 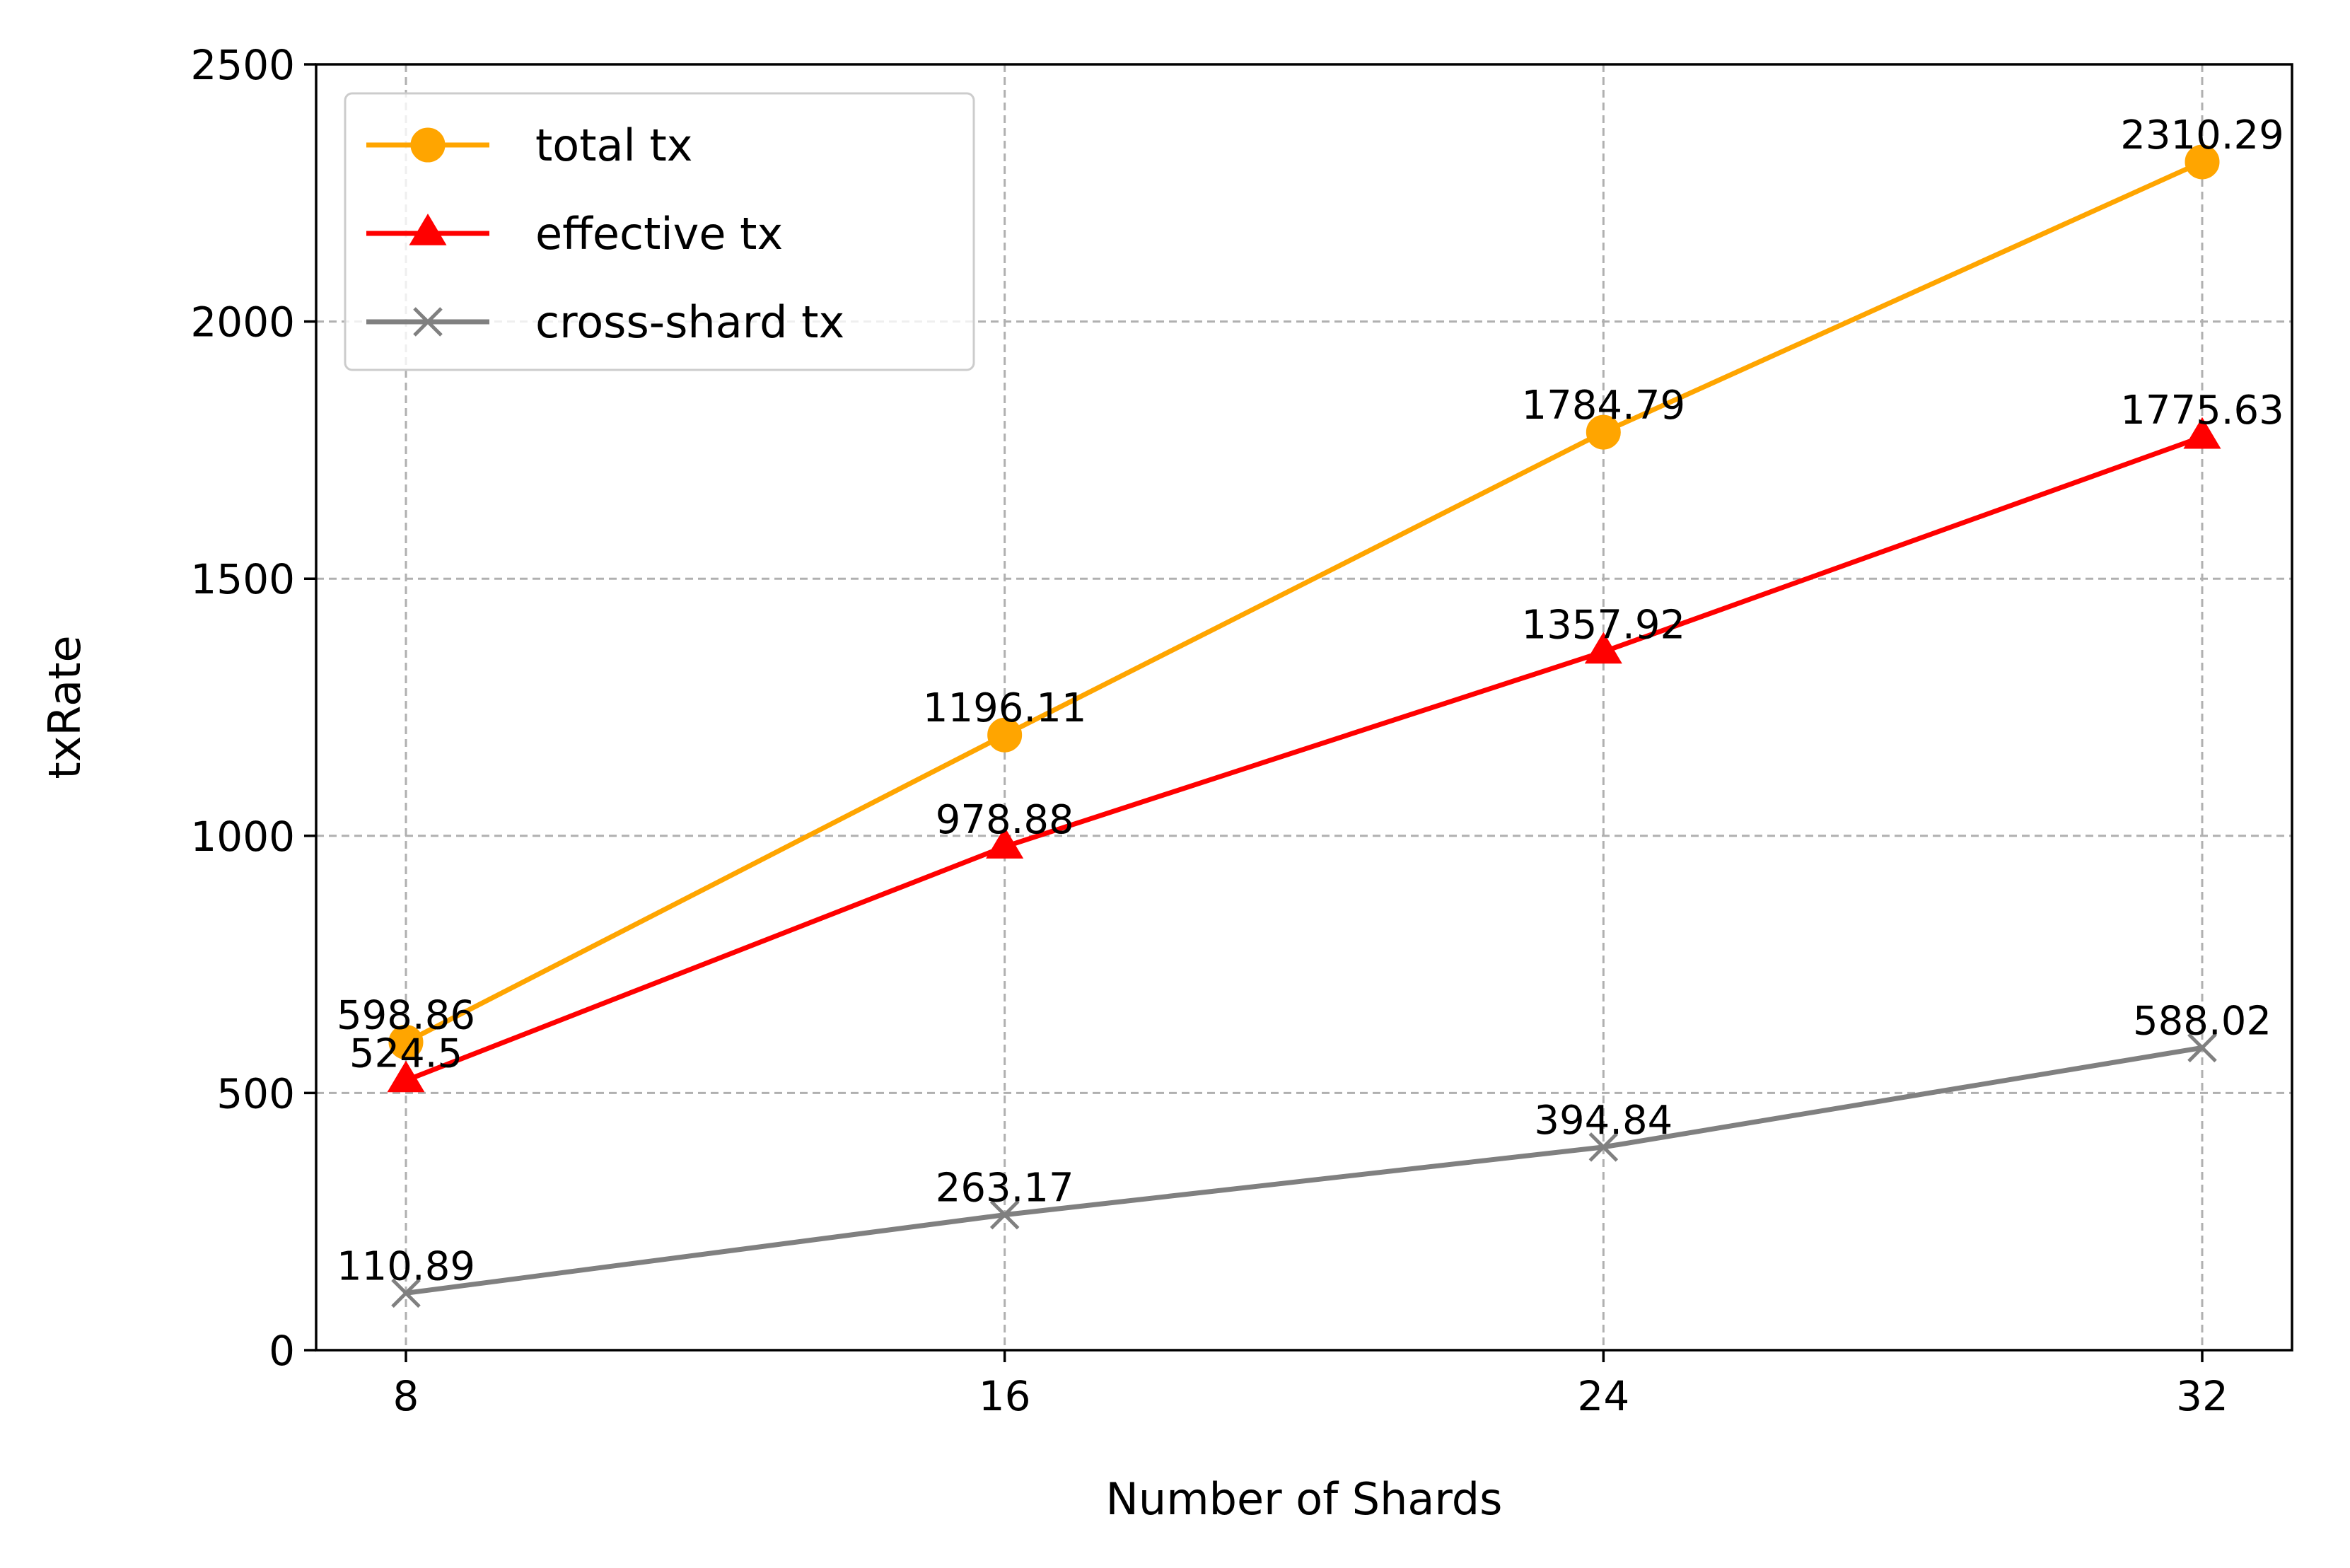 What do you see at coordinates (1005, 1189) in the screenshot?
I see `data-label: 263.17` at bounding box center [1005, 1189].